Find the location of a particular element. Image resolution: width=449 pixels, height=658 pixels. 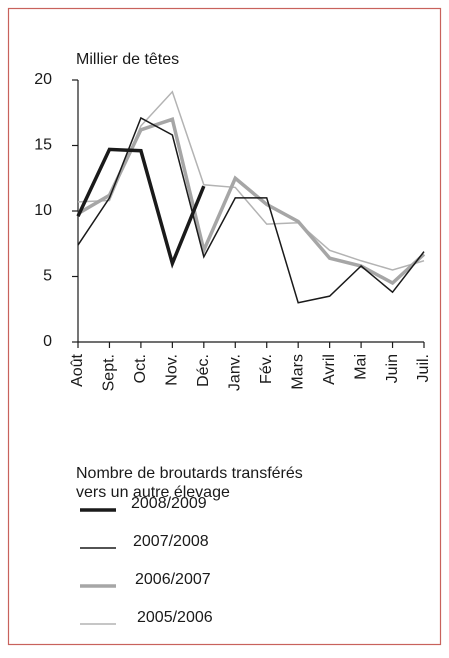

x-tick-label: Juin is located at coordinates (392, 368).